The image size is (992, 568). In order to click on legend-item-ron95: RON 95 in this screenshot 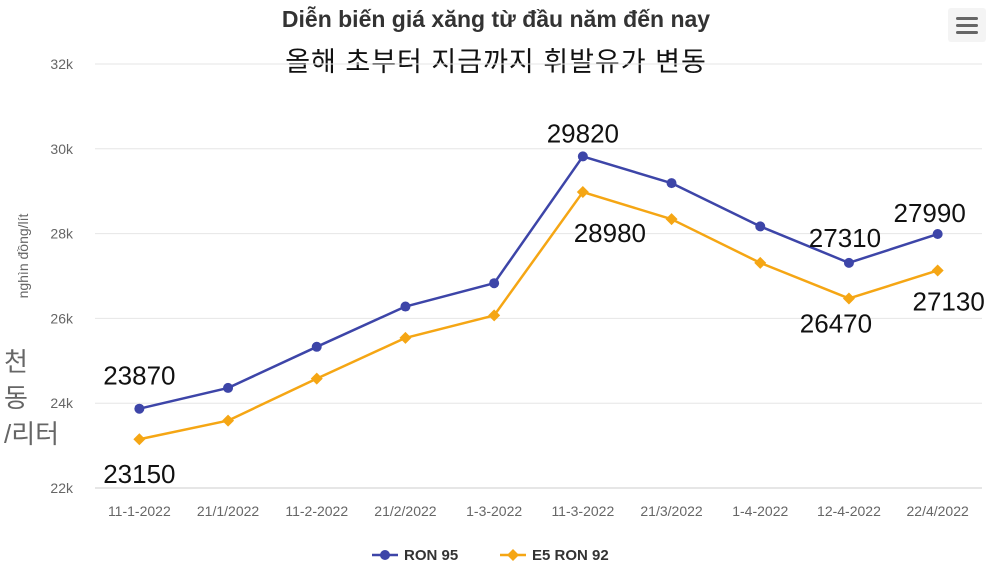, I will do `click(415, 555)`.